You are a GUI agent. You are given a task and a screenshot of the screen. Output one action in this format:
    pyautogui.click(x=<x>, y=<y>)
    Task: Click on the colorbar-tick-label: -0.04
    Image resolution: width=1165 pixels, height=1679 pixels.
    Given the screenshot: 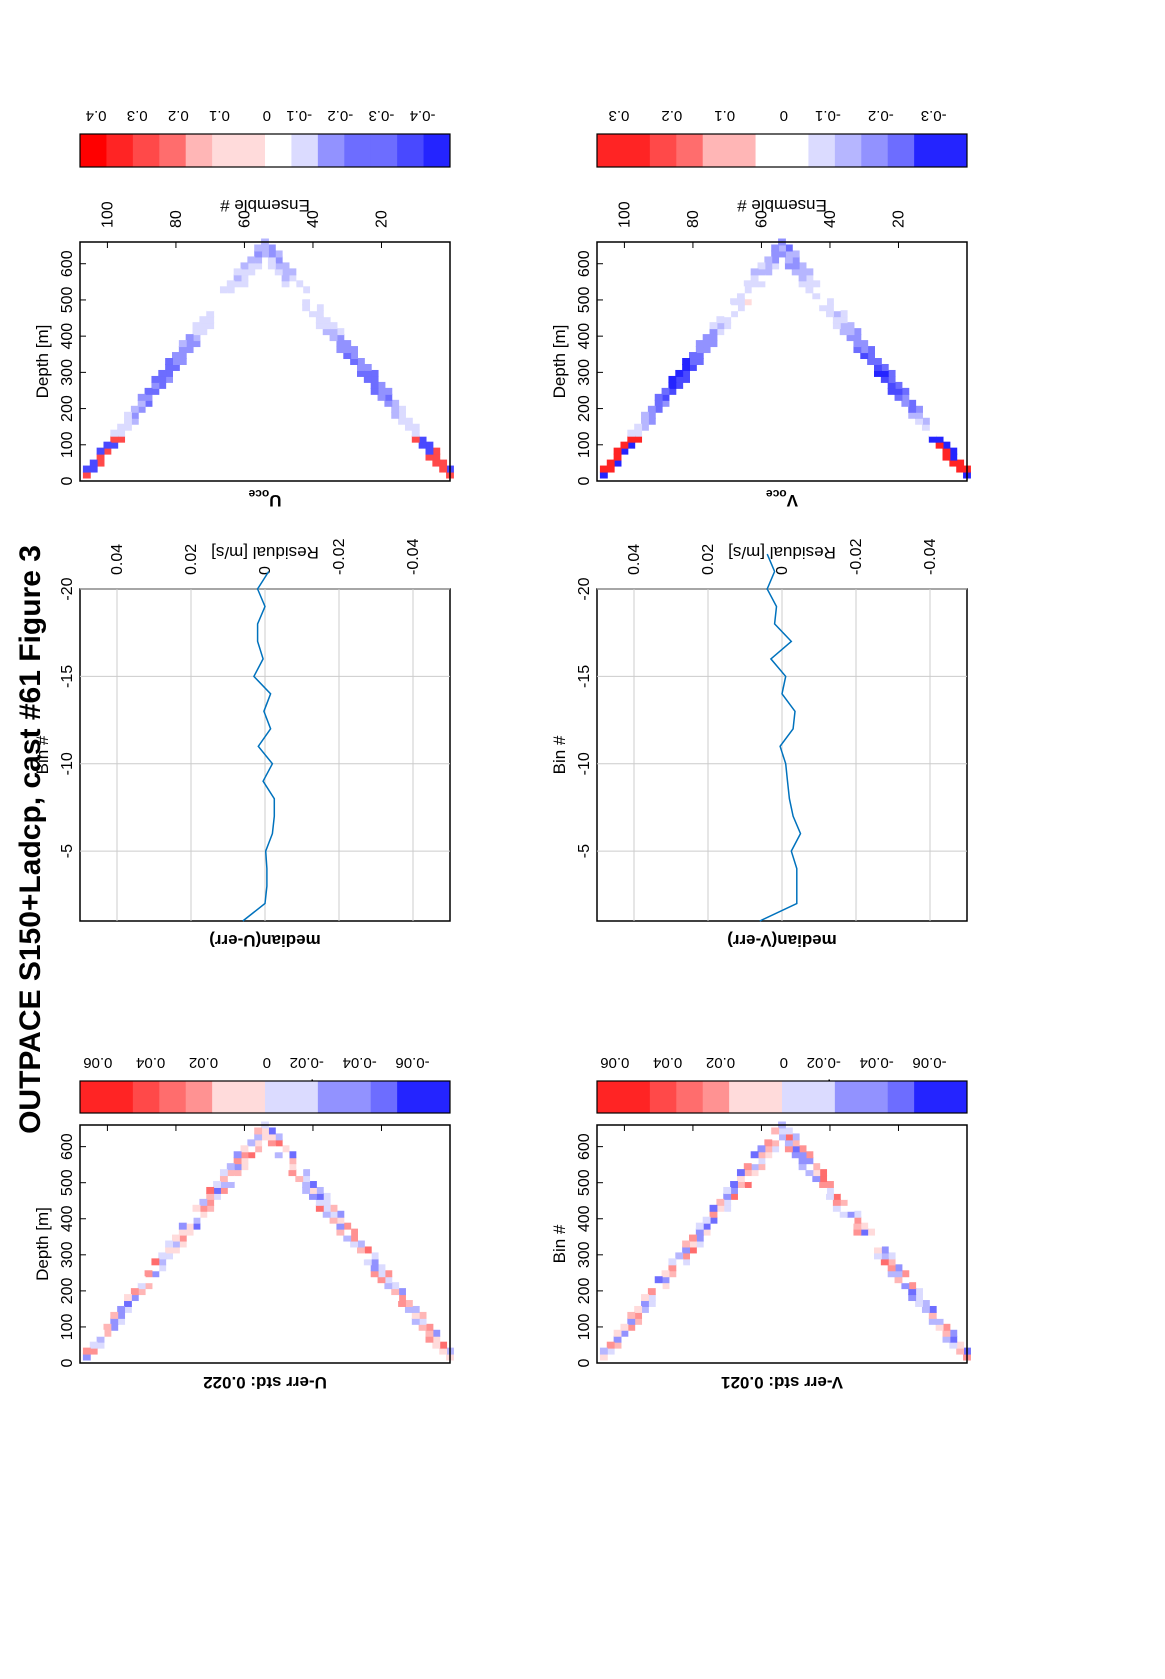 What is the action you would take?
    pyautogui.click(x=877, y=1062)
    